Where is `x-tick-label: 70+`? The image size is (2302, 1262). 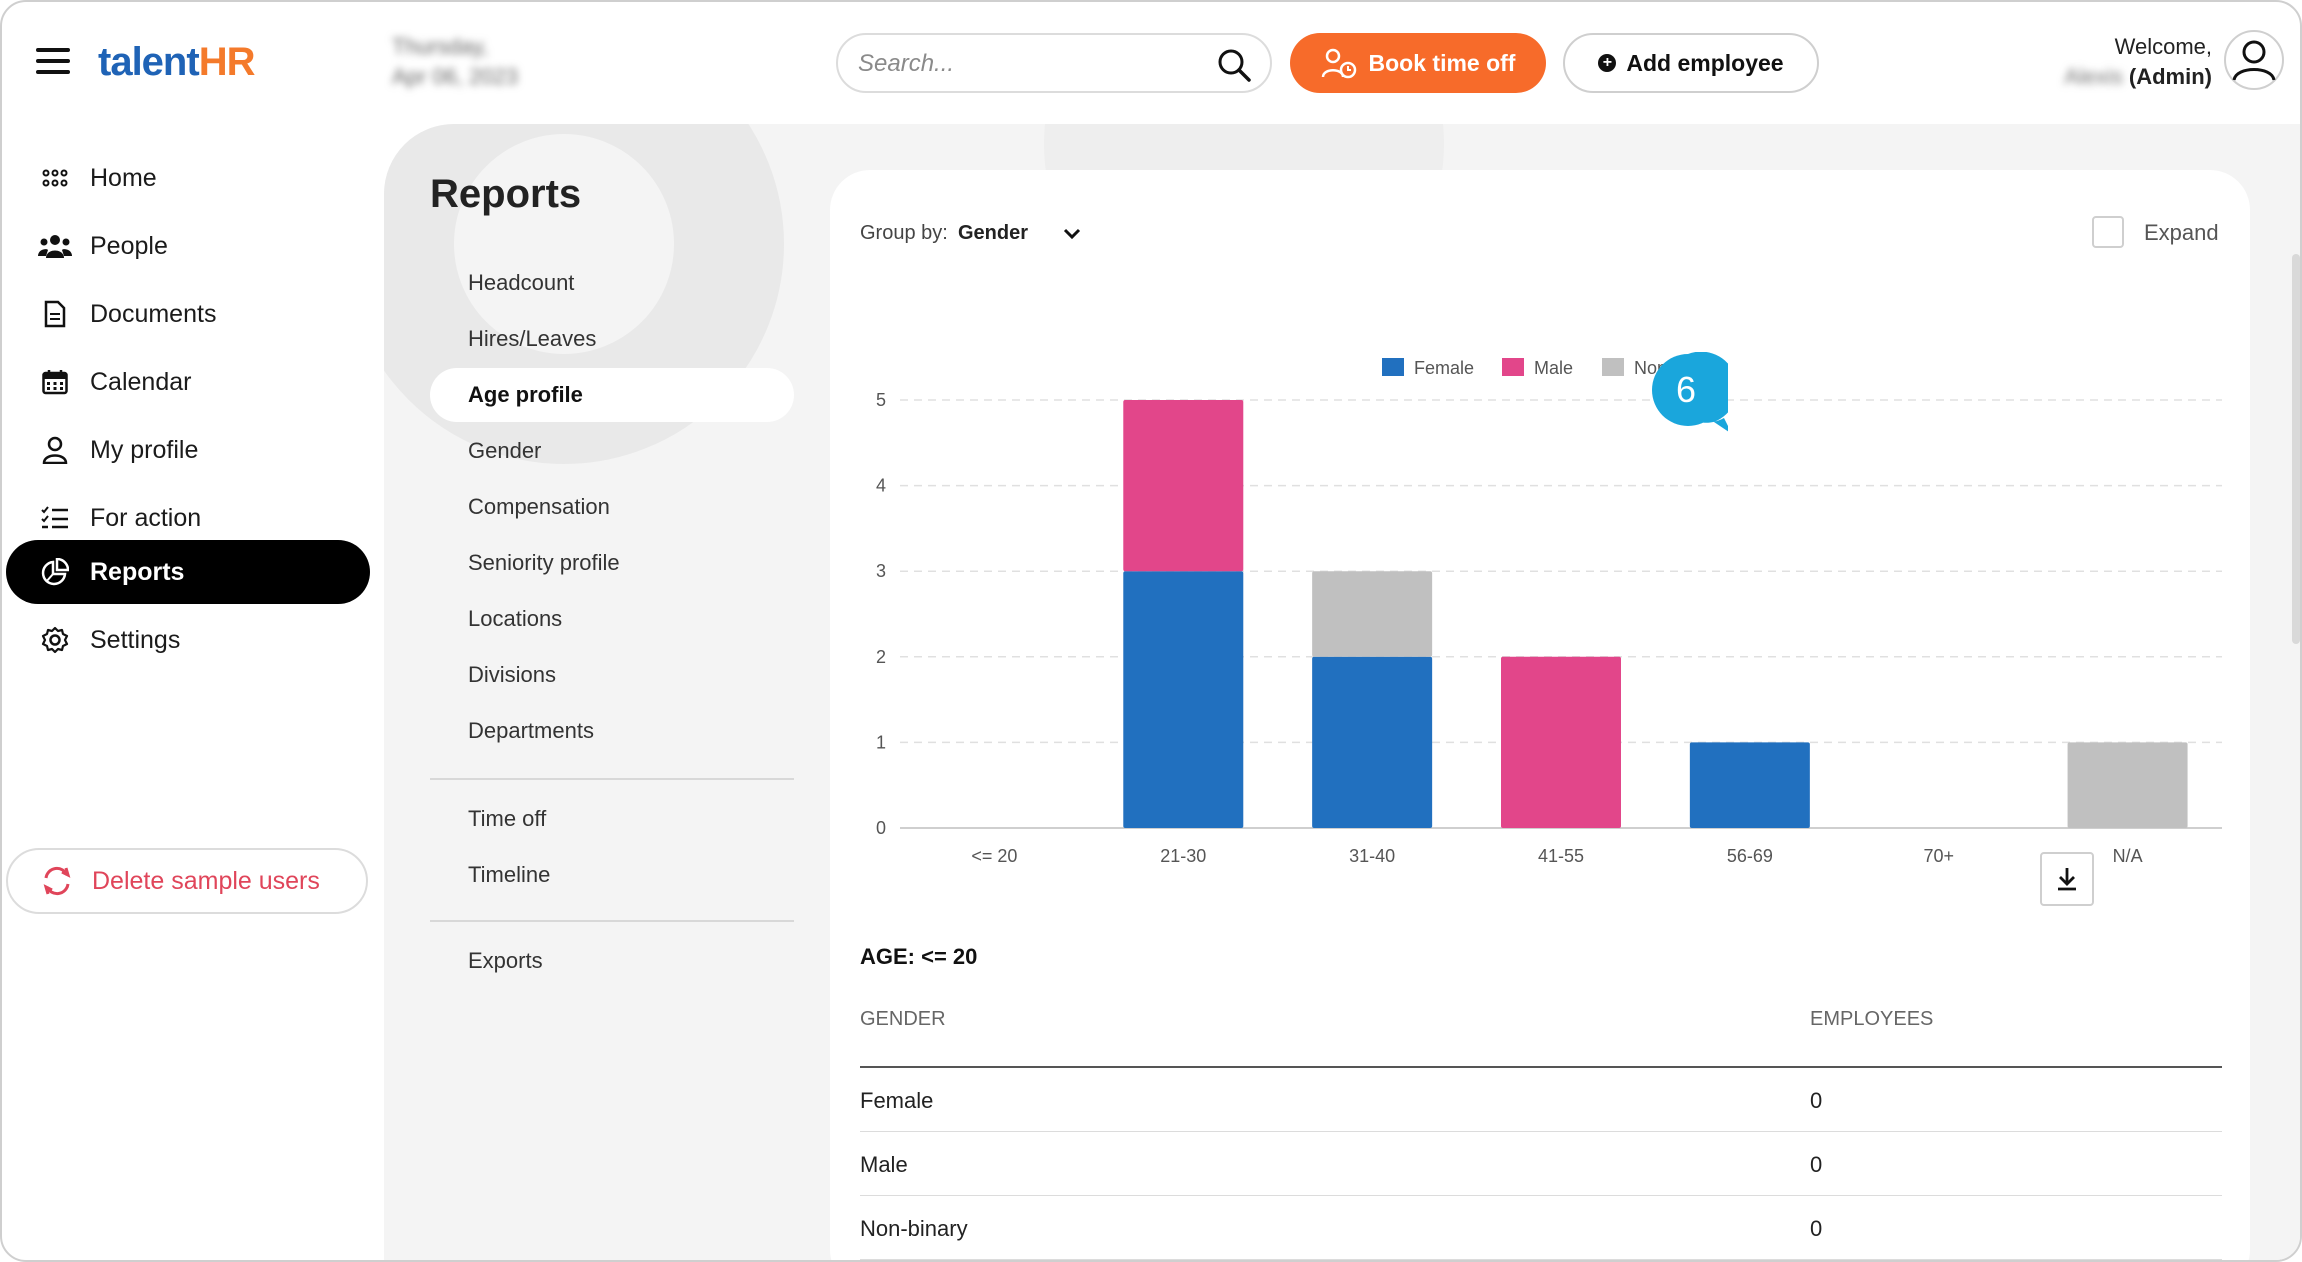 x-tick-label: 70+ is located at coordinates (1938, 856).